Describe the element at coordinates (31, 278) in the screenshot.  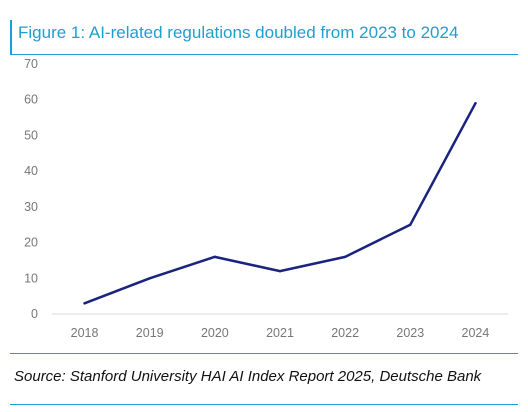
I see `y-tick-label: 10` at that location.